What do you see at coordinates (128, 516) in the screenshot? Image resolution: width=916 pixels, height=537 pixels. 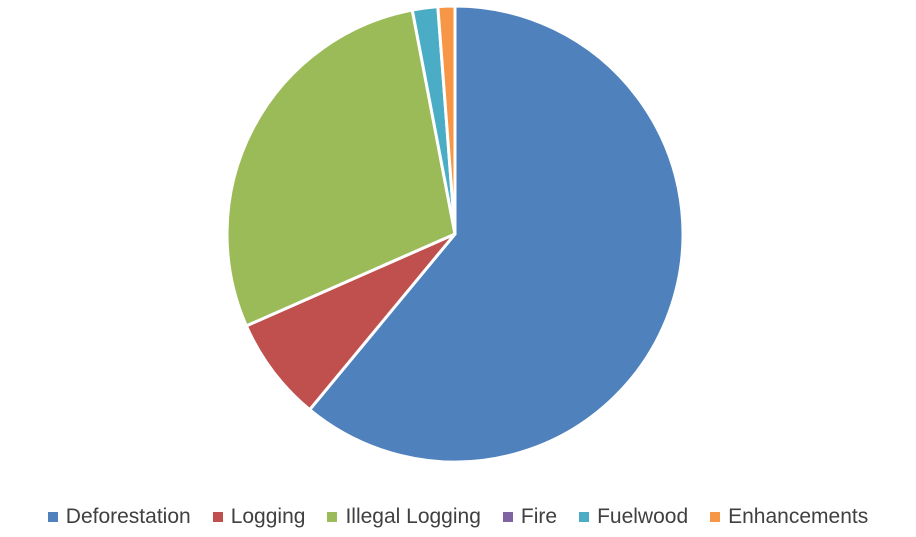 I see `legend-label-deforestation: Deforestation` at bounding box center [128, 516].